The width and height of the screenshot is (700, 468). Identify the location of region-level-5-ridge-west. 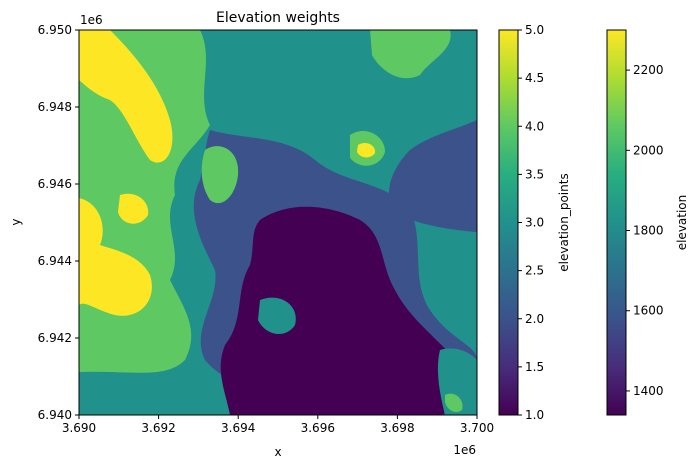
(115, 257).